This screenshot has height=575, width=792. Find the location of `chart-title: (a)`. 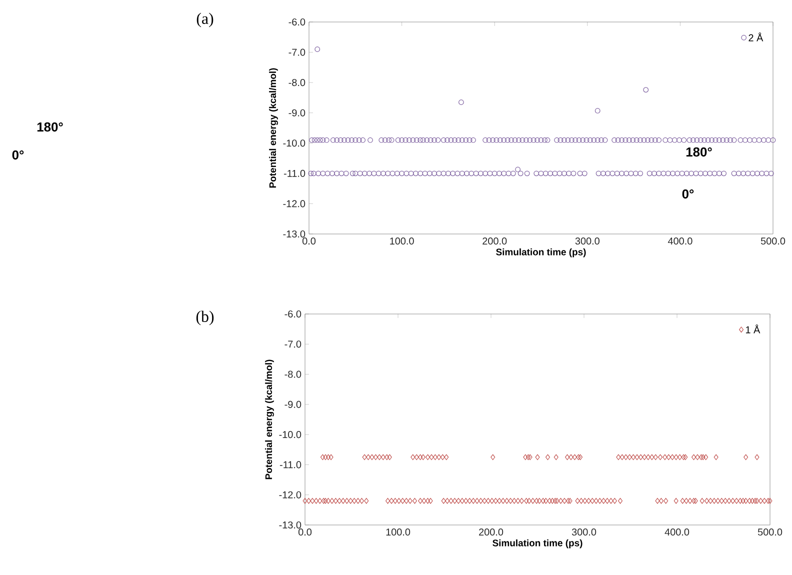

chart-title: (a) is located at coordinates (205, 20).